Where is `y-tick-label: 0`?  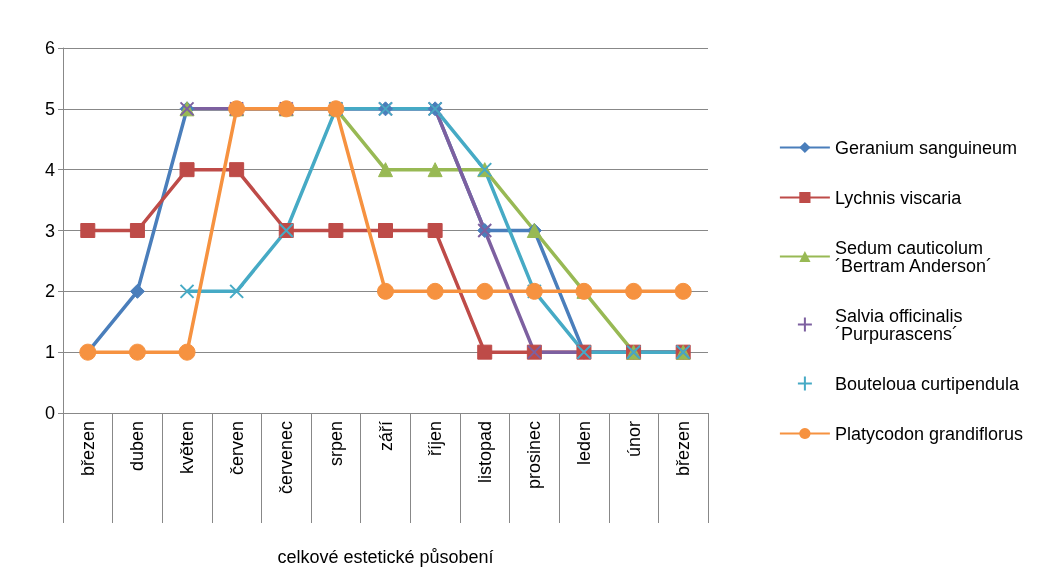 y-tick-label: 0 is located at coordinates (49, 413).